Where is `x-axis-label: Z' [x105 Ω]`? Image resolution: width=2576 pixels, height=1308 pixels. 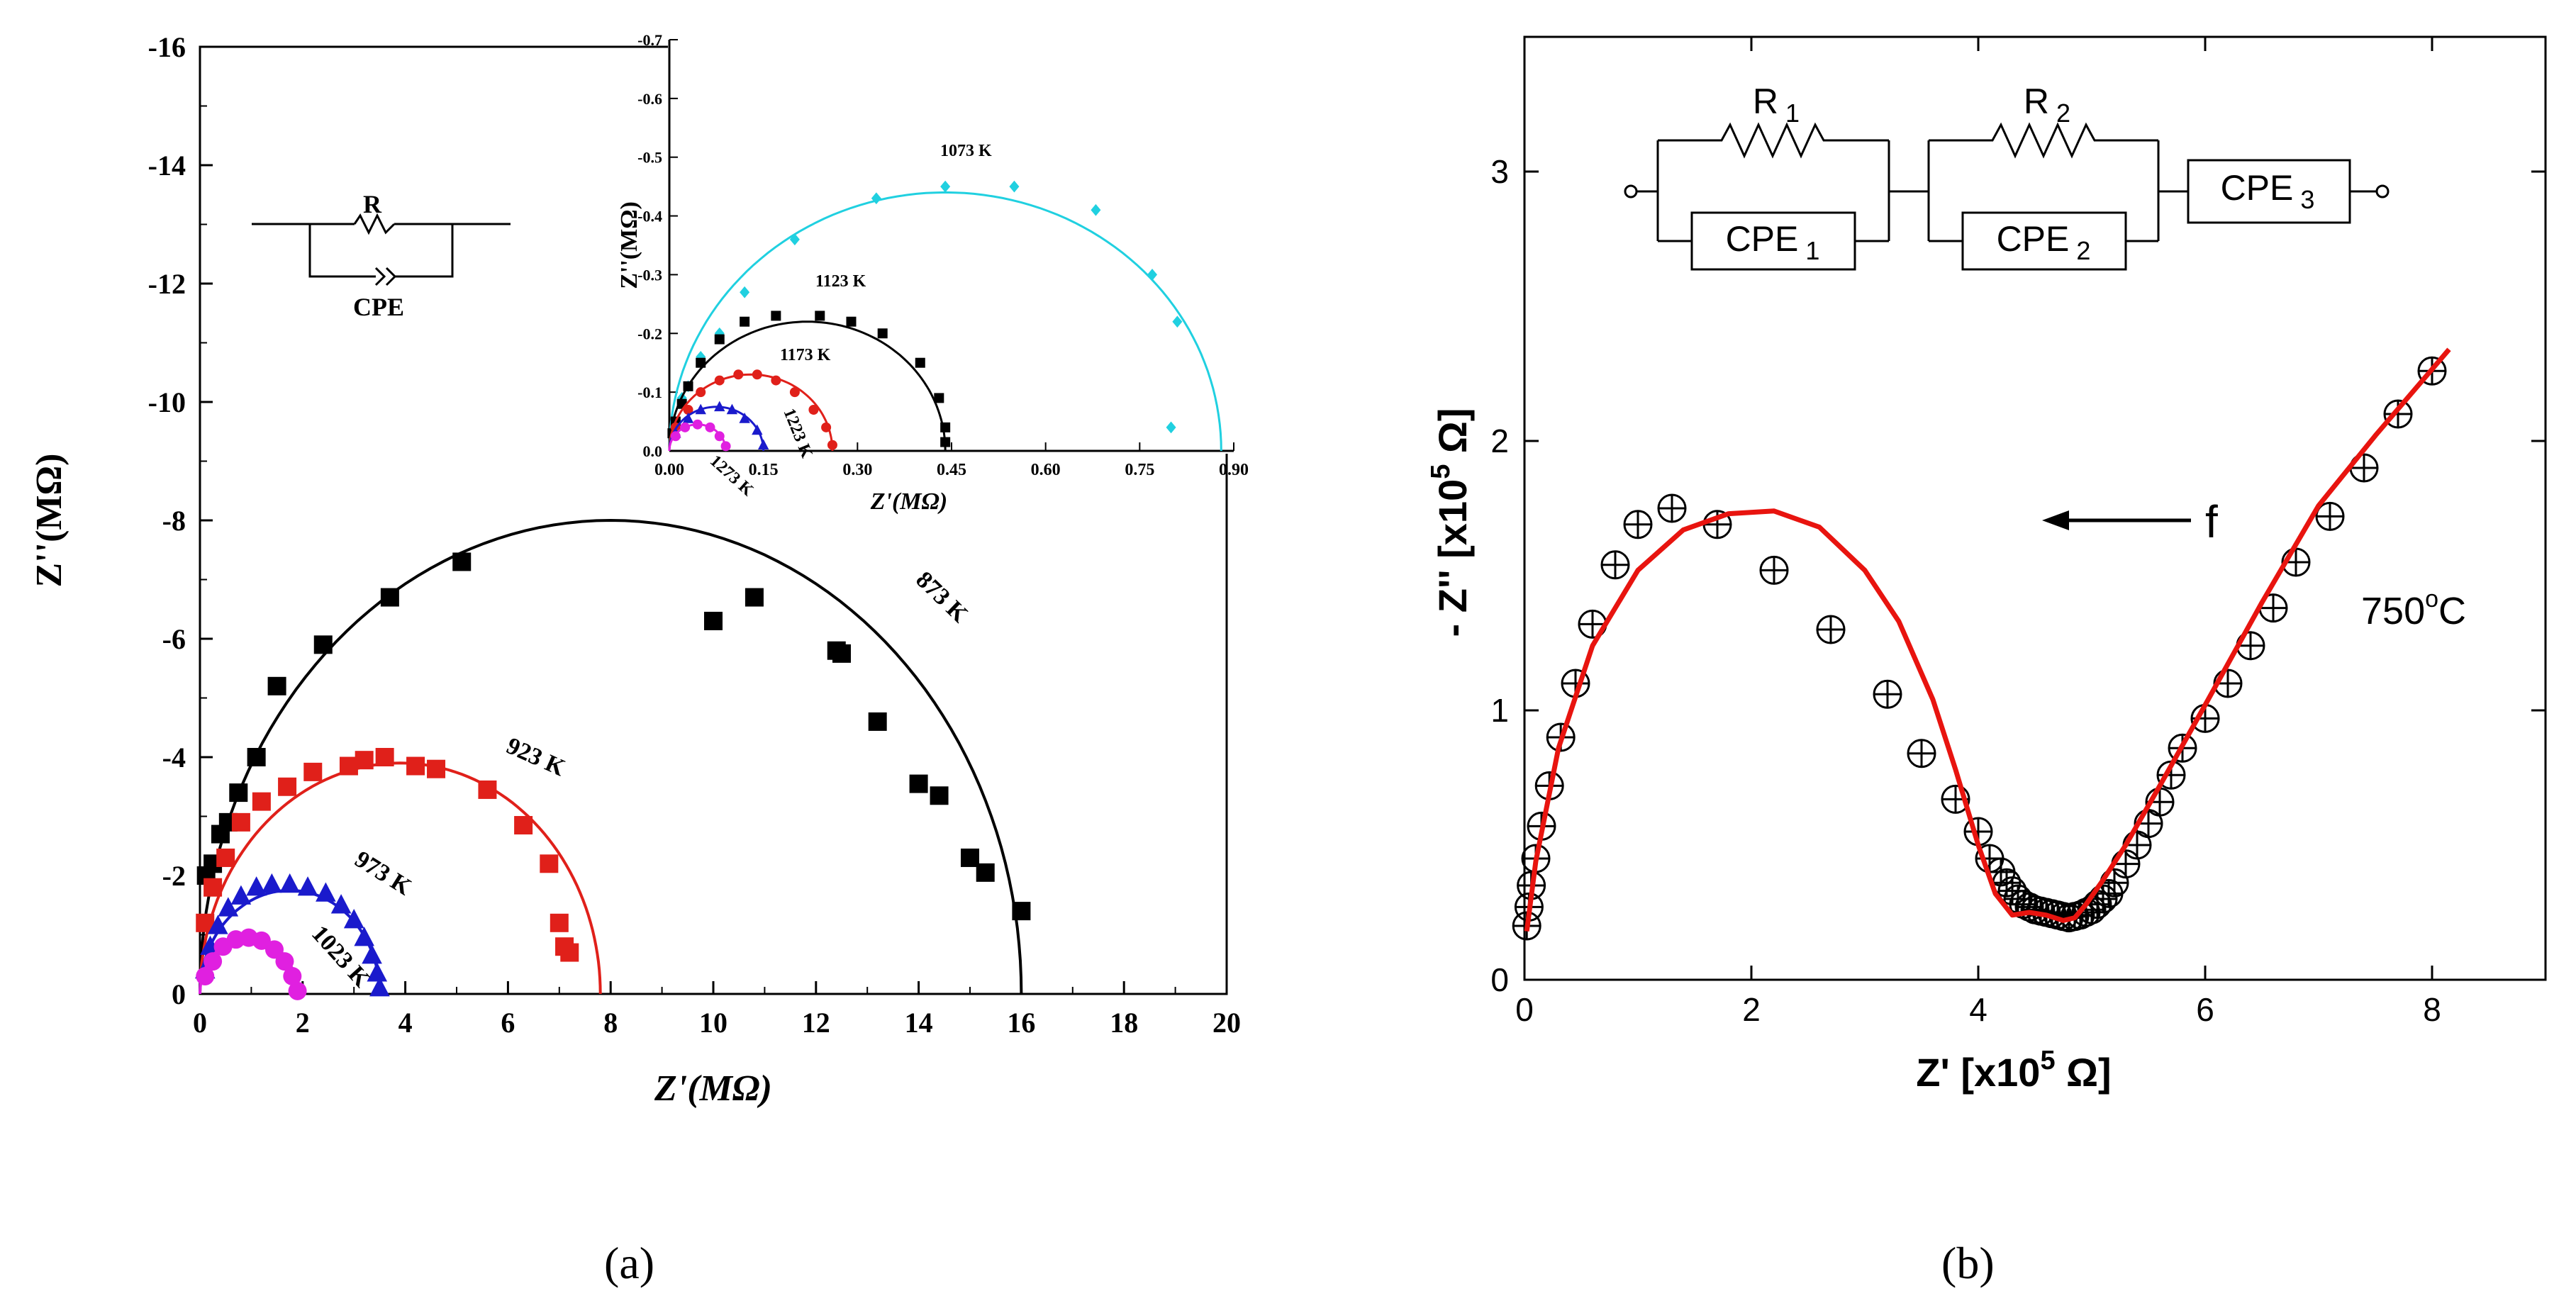
x-axis-label: Z' [x105 Ω] is located at coordinates (2013, 1071).